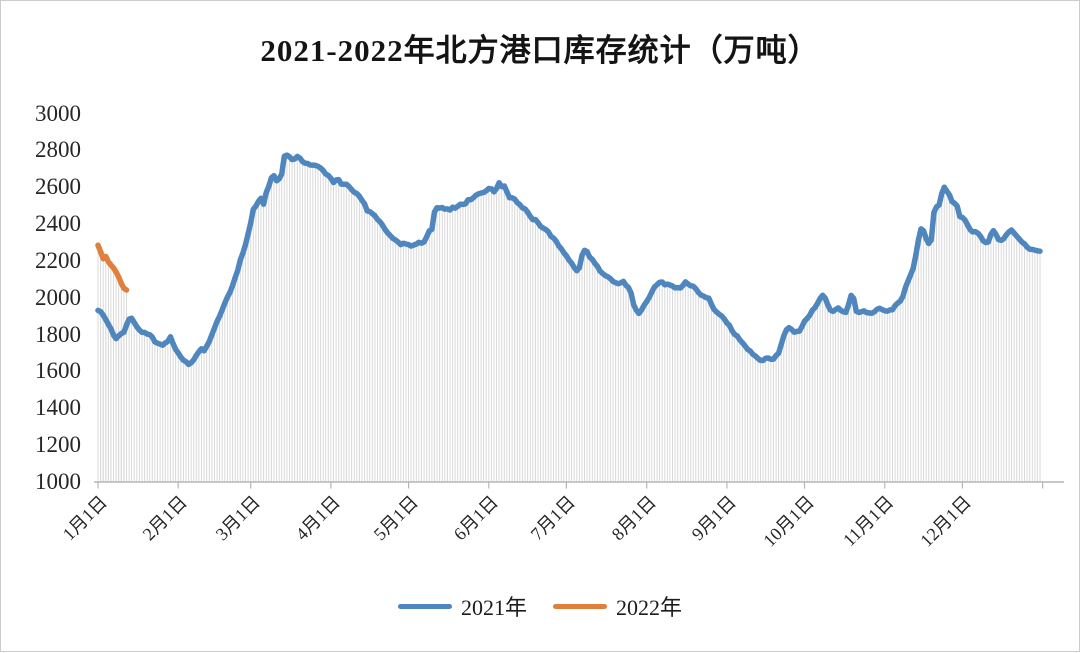  What do you see at coordinates (540, 50) in the screenshot?
I see `chart-title: 2021-2022年北方港口库存统计（万吨）` at bounding box center [540, 50].